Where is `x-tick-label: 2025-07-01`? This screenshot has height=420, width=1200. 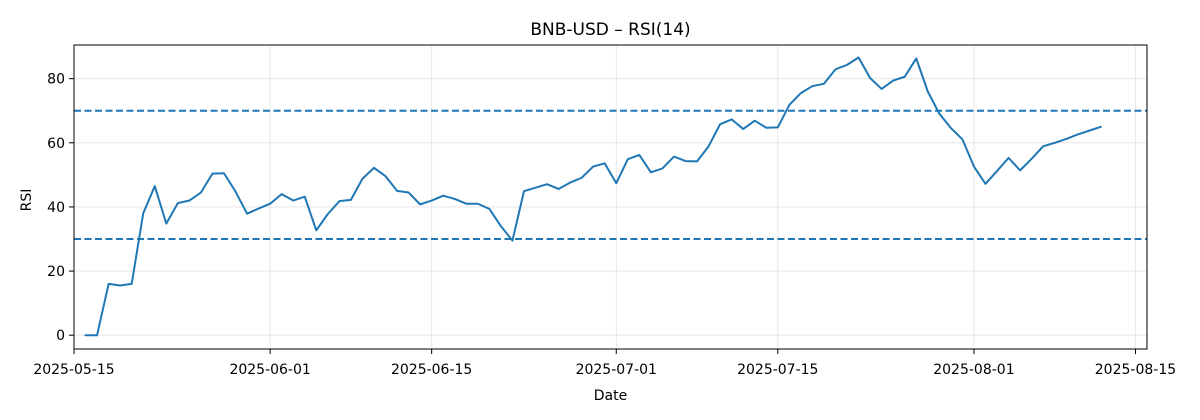
x-tick-label: 2025-07-01 is located at coordinates (616, 370).